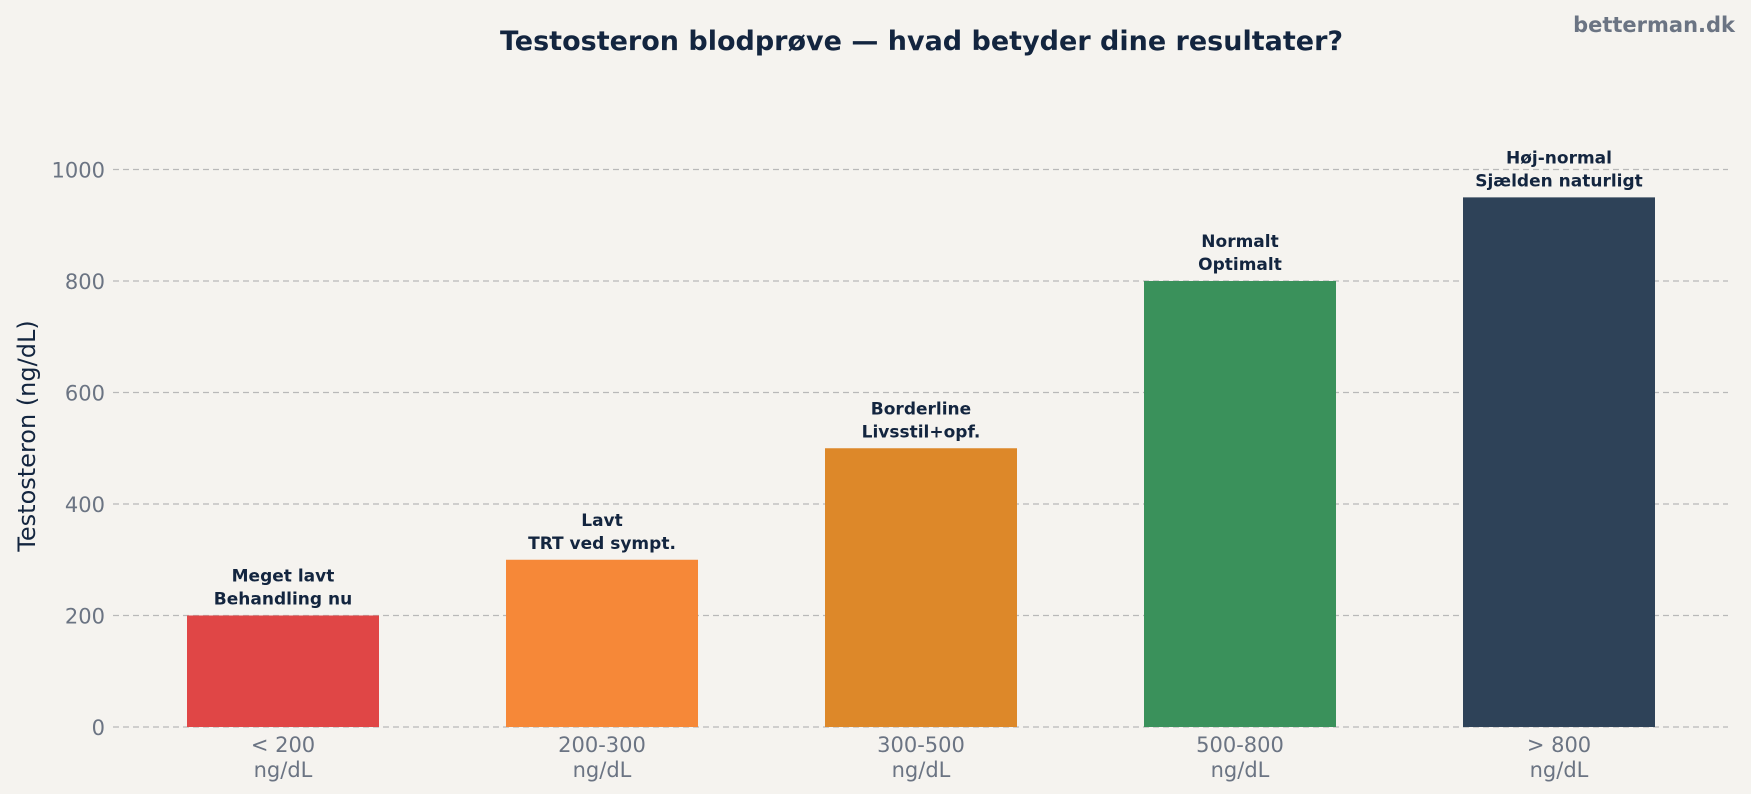 This screenshot has width=1751, height=794. What do you see at coordinates (85, 617) in the screenshot?
I see `y-tick-label: 200` at bounding box center [85, 617].